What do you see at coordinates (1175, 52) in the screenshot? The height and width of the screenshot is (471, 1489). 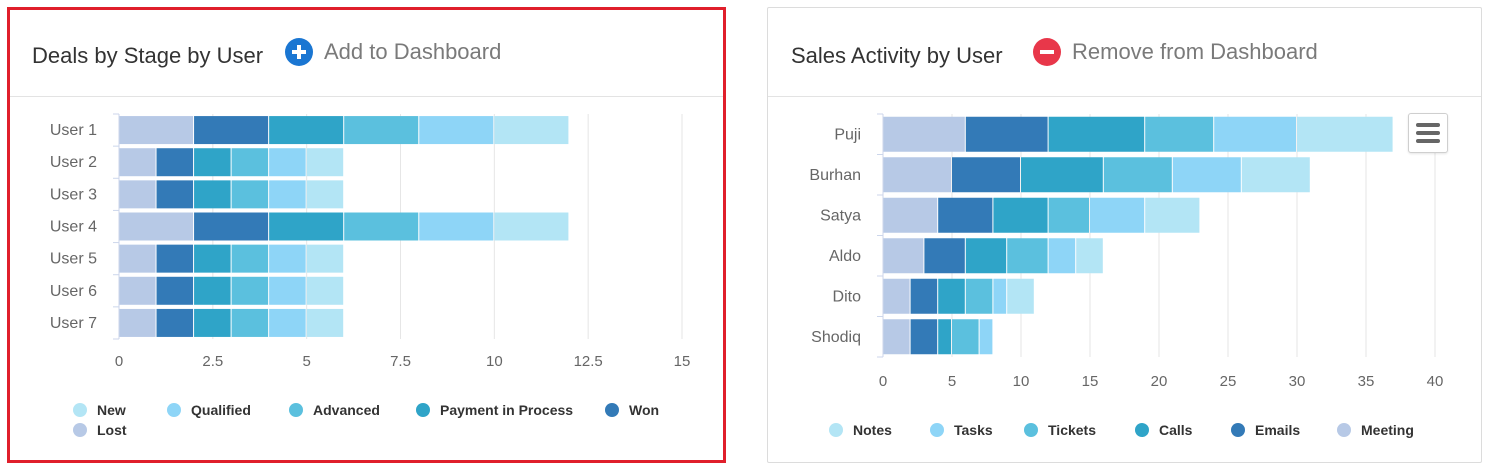 I see `remove-from-dashboard-button: Remove from Dashboard` at bounding box center [1175, 52].